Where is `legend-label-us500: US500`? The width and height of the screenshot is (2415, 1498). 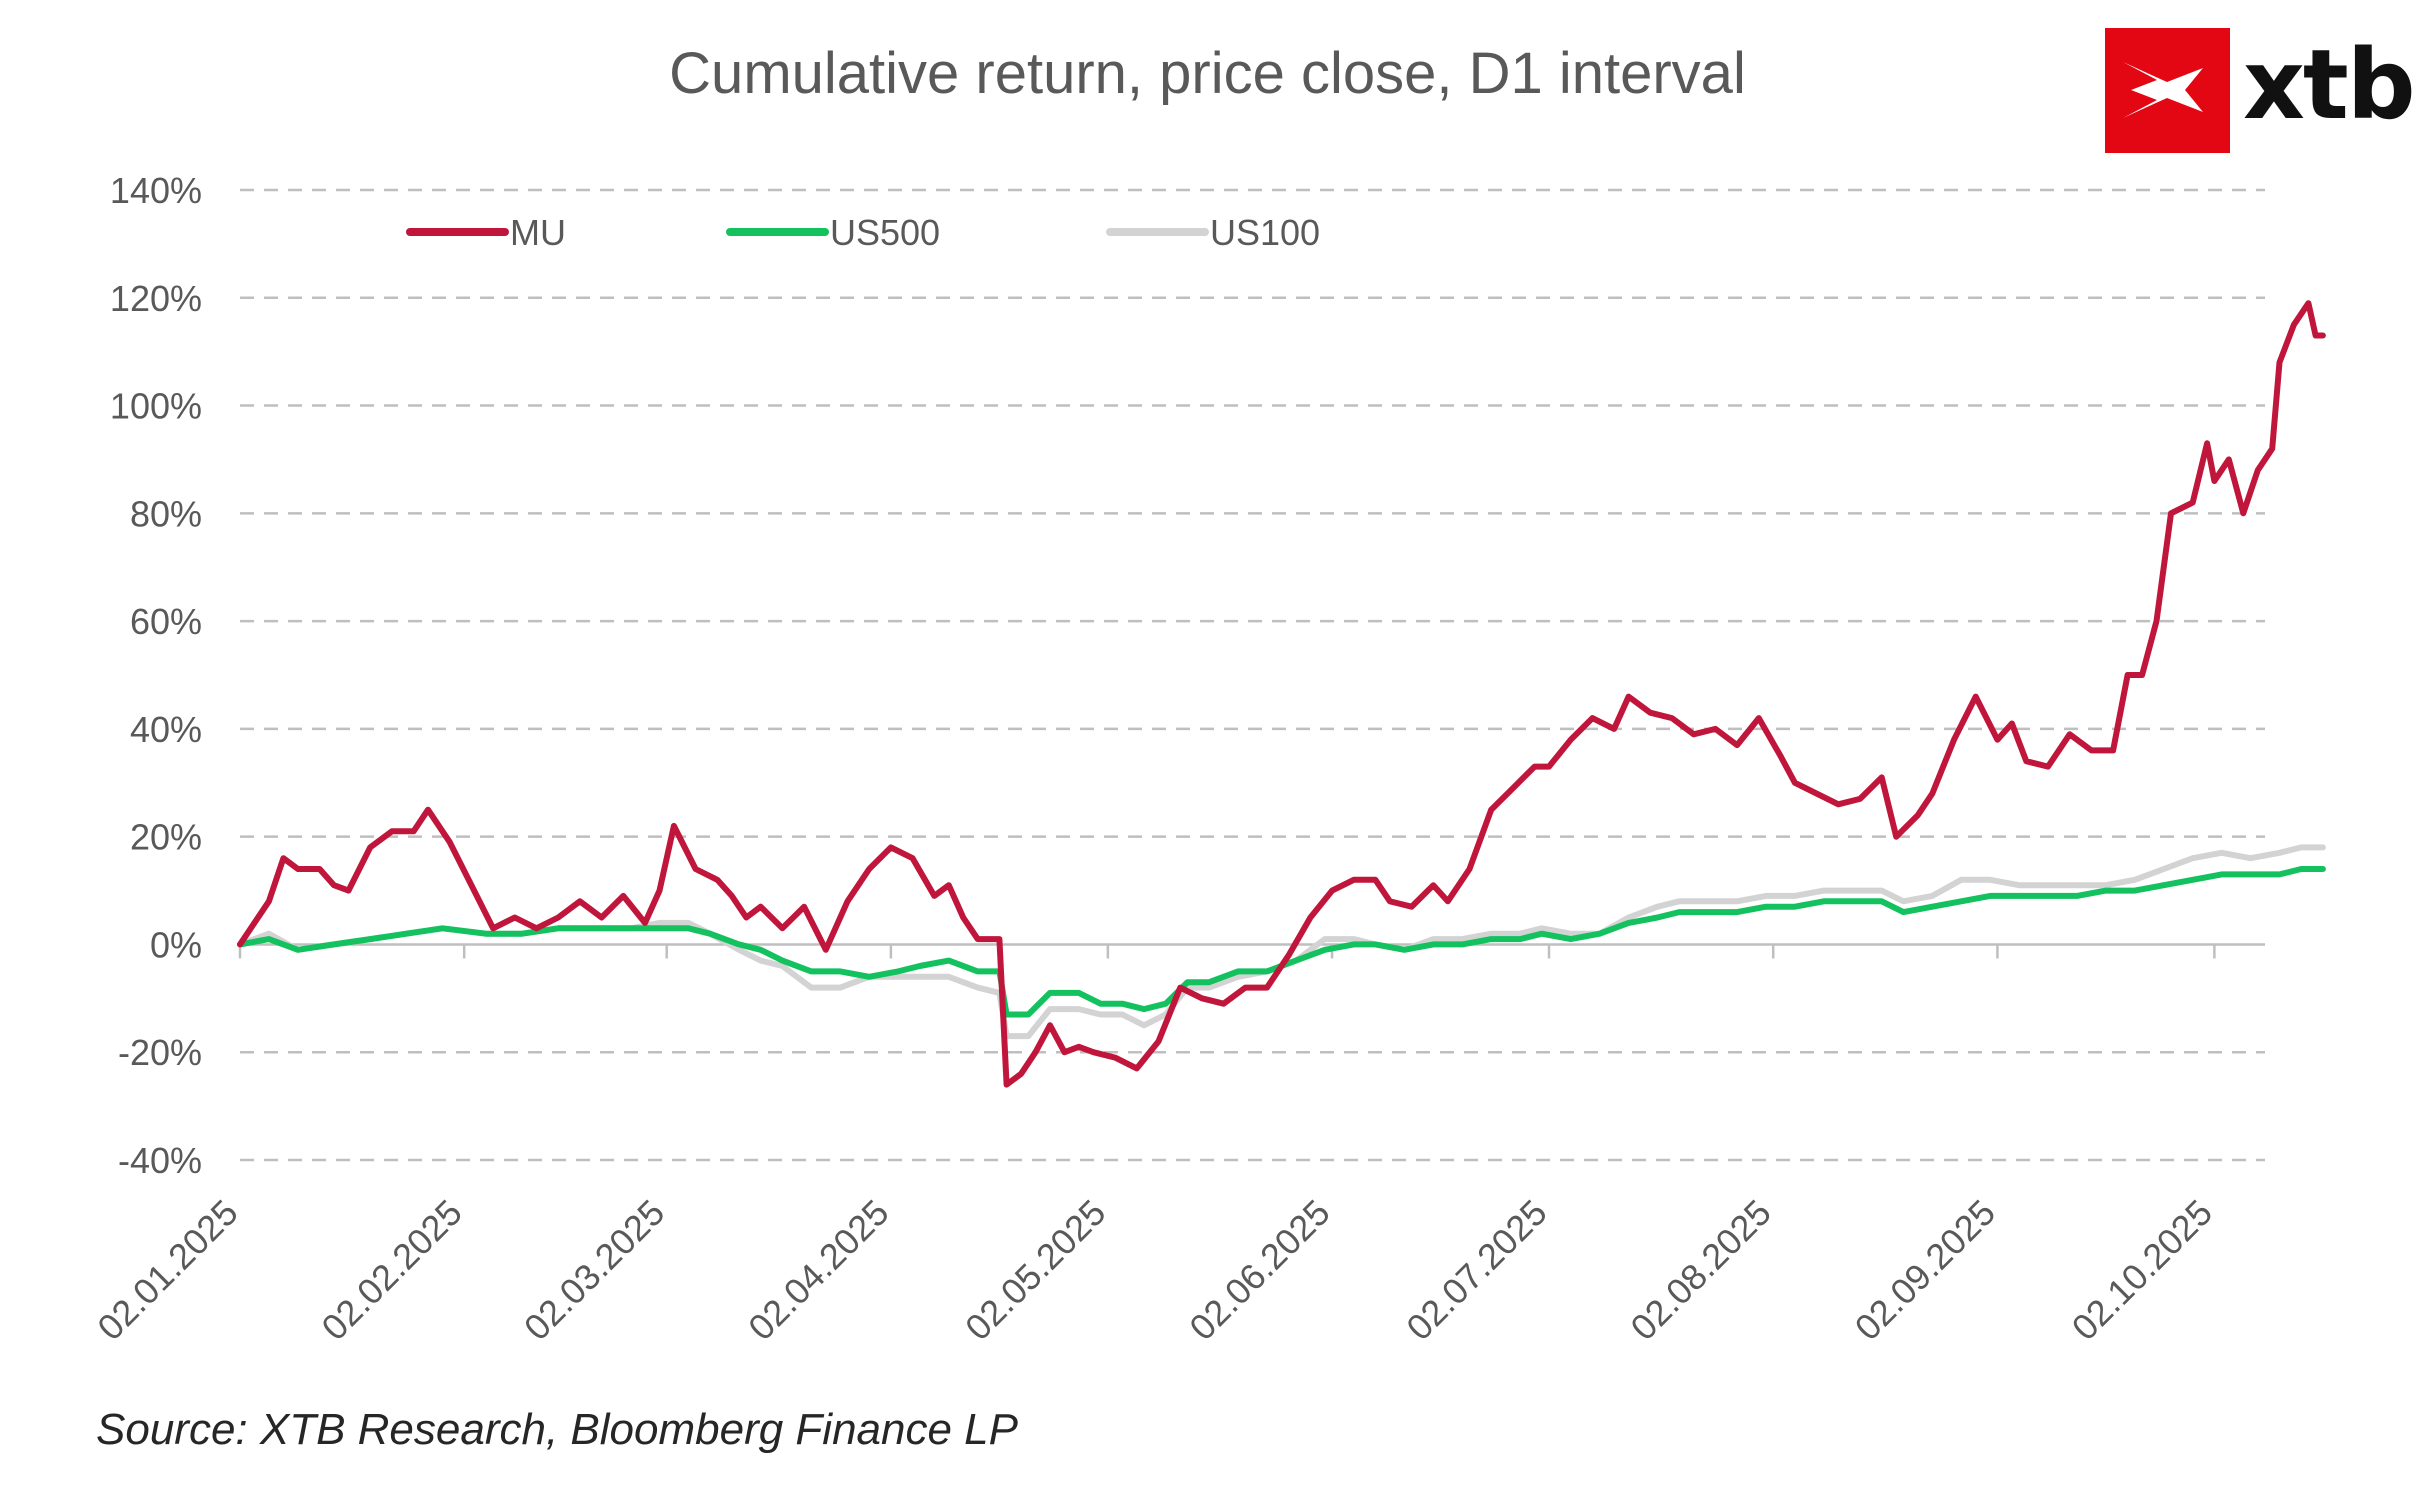
legend-label-us500: US500 is located at coordinates (885, 232).